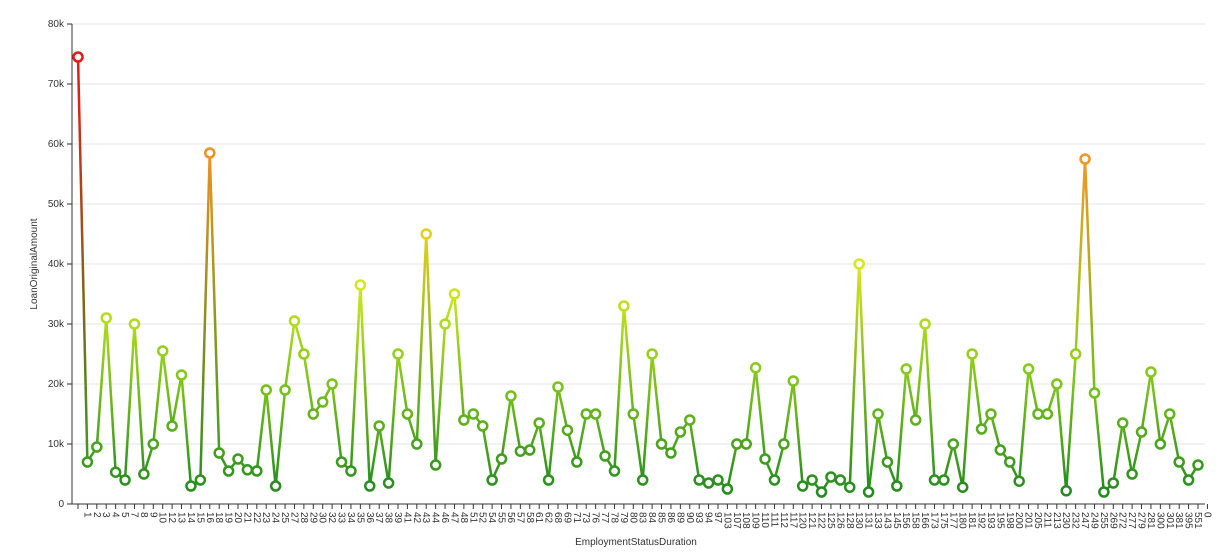 This screenshot has width=1218, height=559. Describe the element at coordinates (952, 520) in the screenshot. I see `x-tick-label: 177` at that location.